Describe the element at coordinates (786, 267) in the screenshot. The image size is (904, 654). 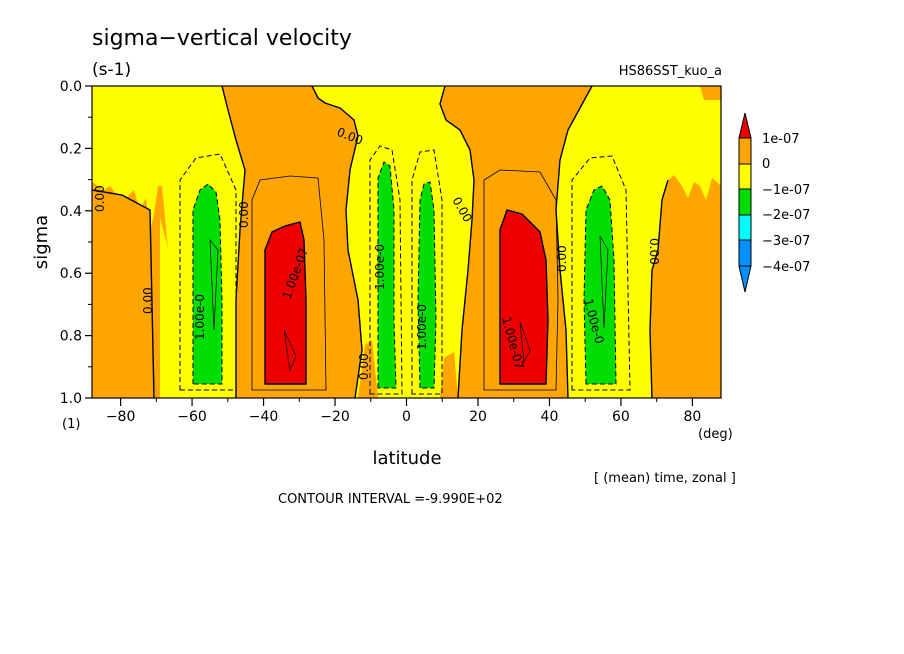
I see `colorbar-label: −4e-07` at that location.